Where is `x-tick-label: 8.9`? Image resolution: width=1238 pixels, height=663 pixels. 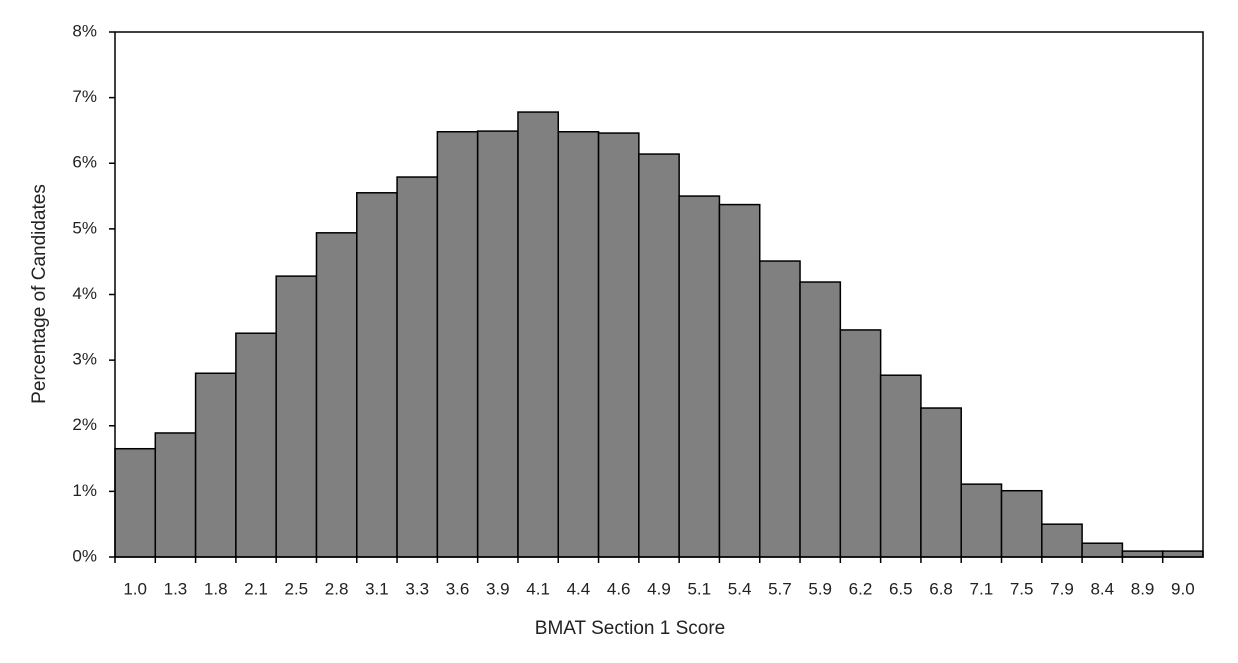
x-tick-label: 8.9 is located at coordinates (1143, 588).